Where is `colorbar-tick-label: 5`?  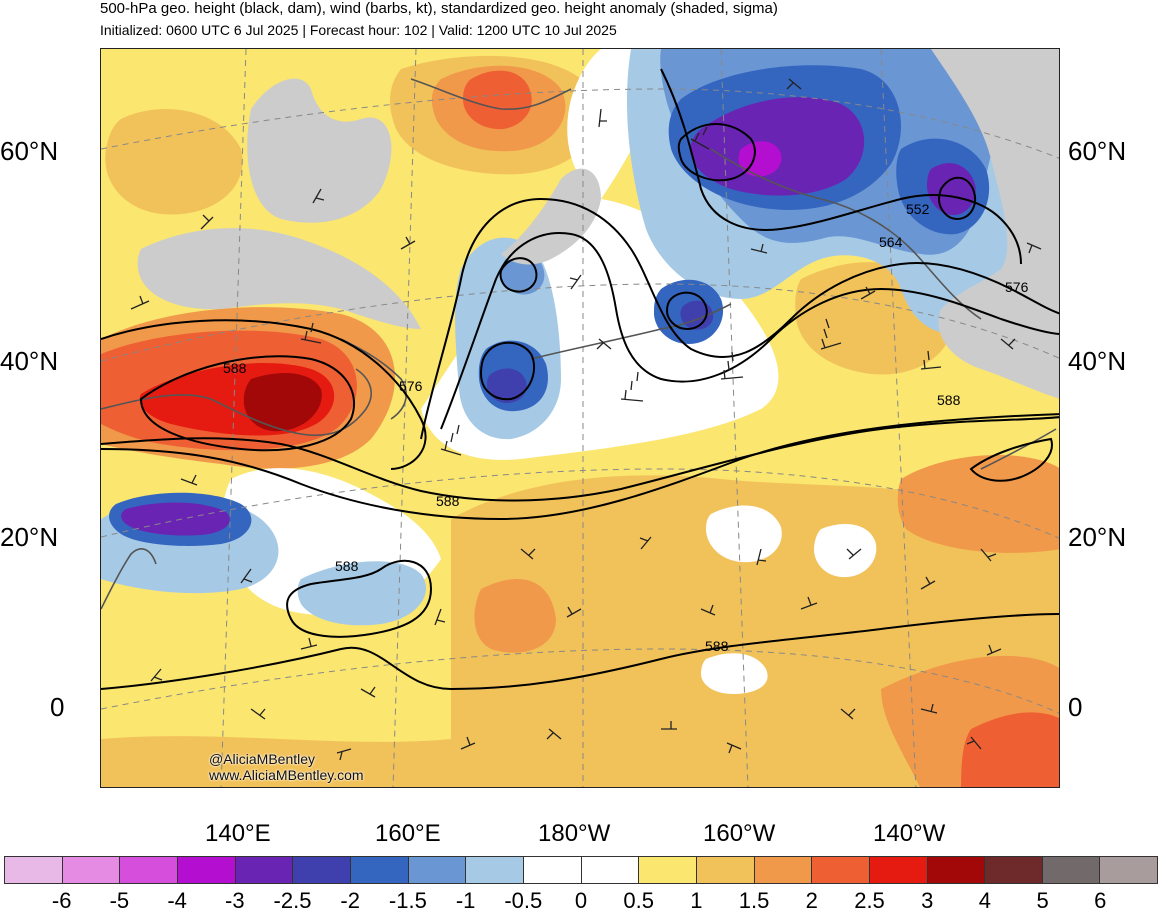 colorbar-tick-label: 5 is located at coordinates (1042, 900).